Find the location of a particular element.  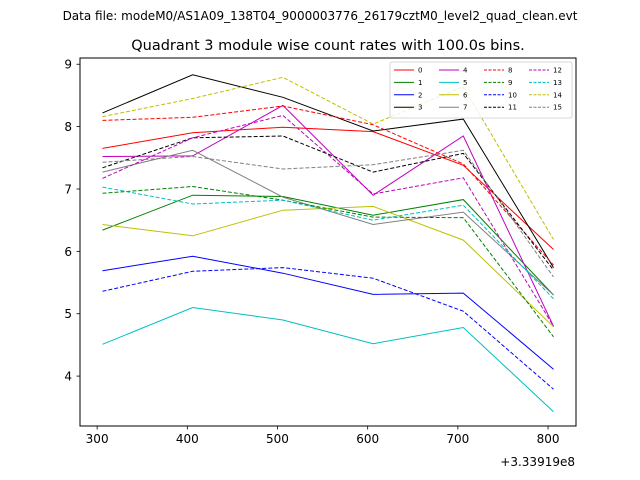

legend-label-0: 0 is located at coordinates (420, 71).